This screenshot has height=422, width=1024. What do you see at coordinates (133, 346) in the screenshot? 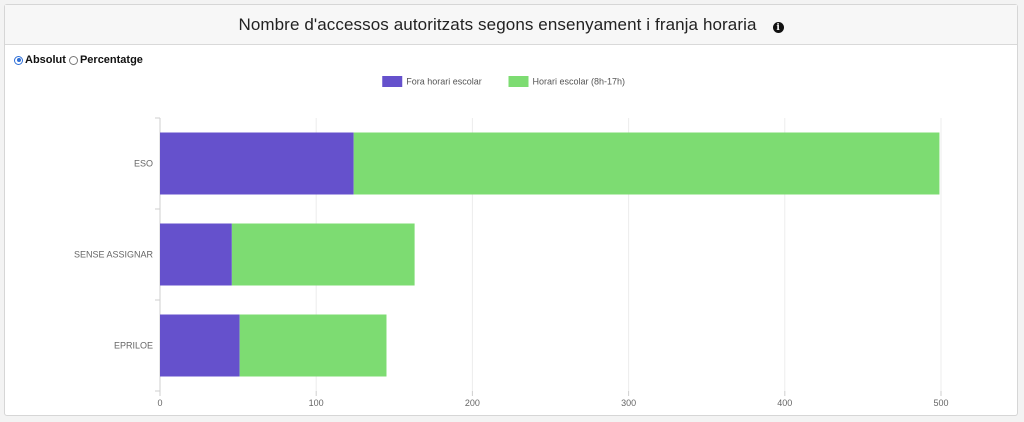
I see `y-category-label: EPRILOE` at bounding box center [133, 346].